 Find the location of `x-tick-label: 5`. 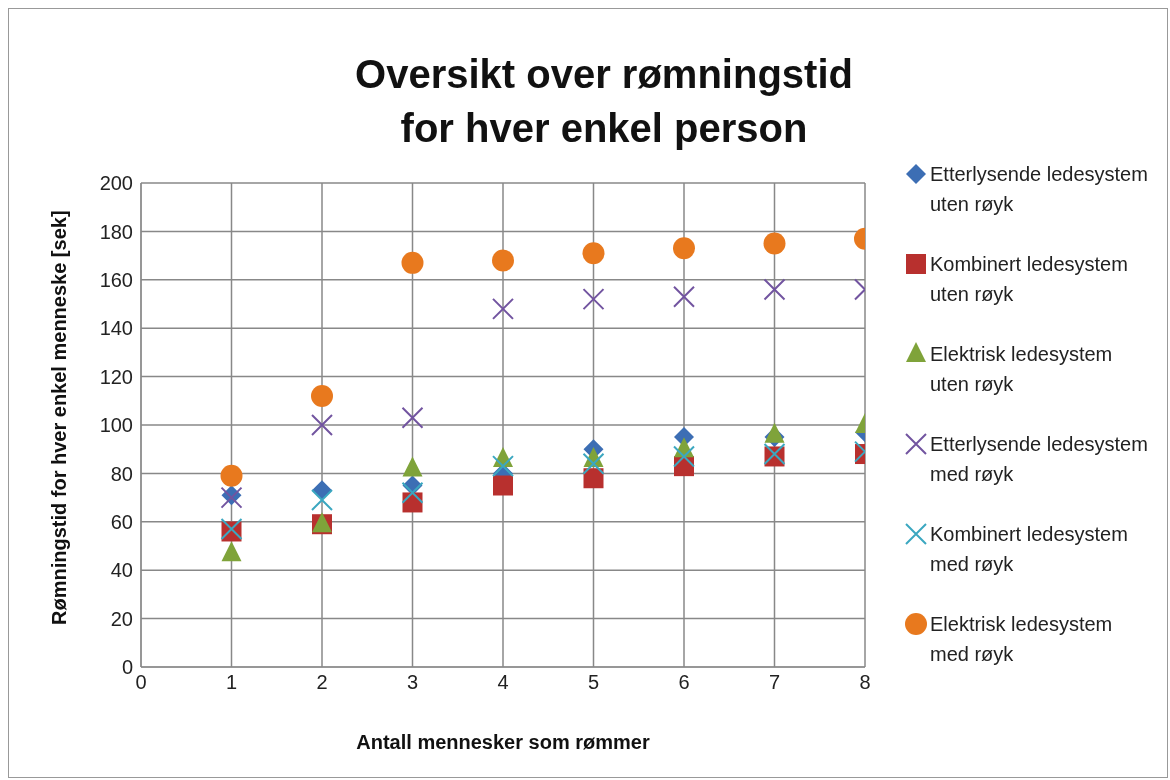

x-tick-label: 5 is located at coordinates (593, 682).